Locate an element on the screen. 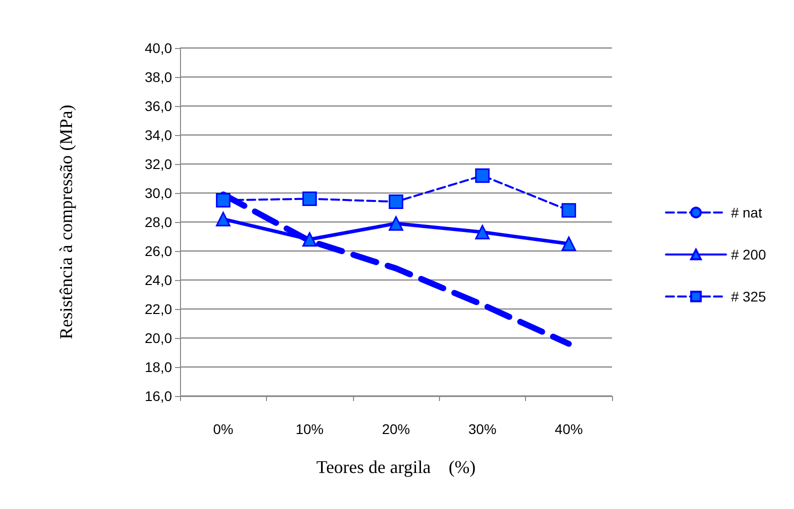 The width and height of the screenshot is (794, 509). y-tick-label: 28,0 is located at coordinates (158, 222).